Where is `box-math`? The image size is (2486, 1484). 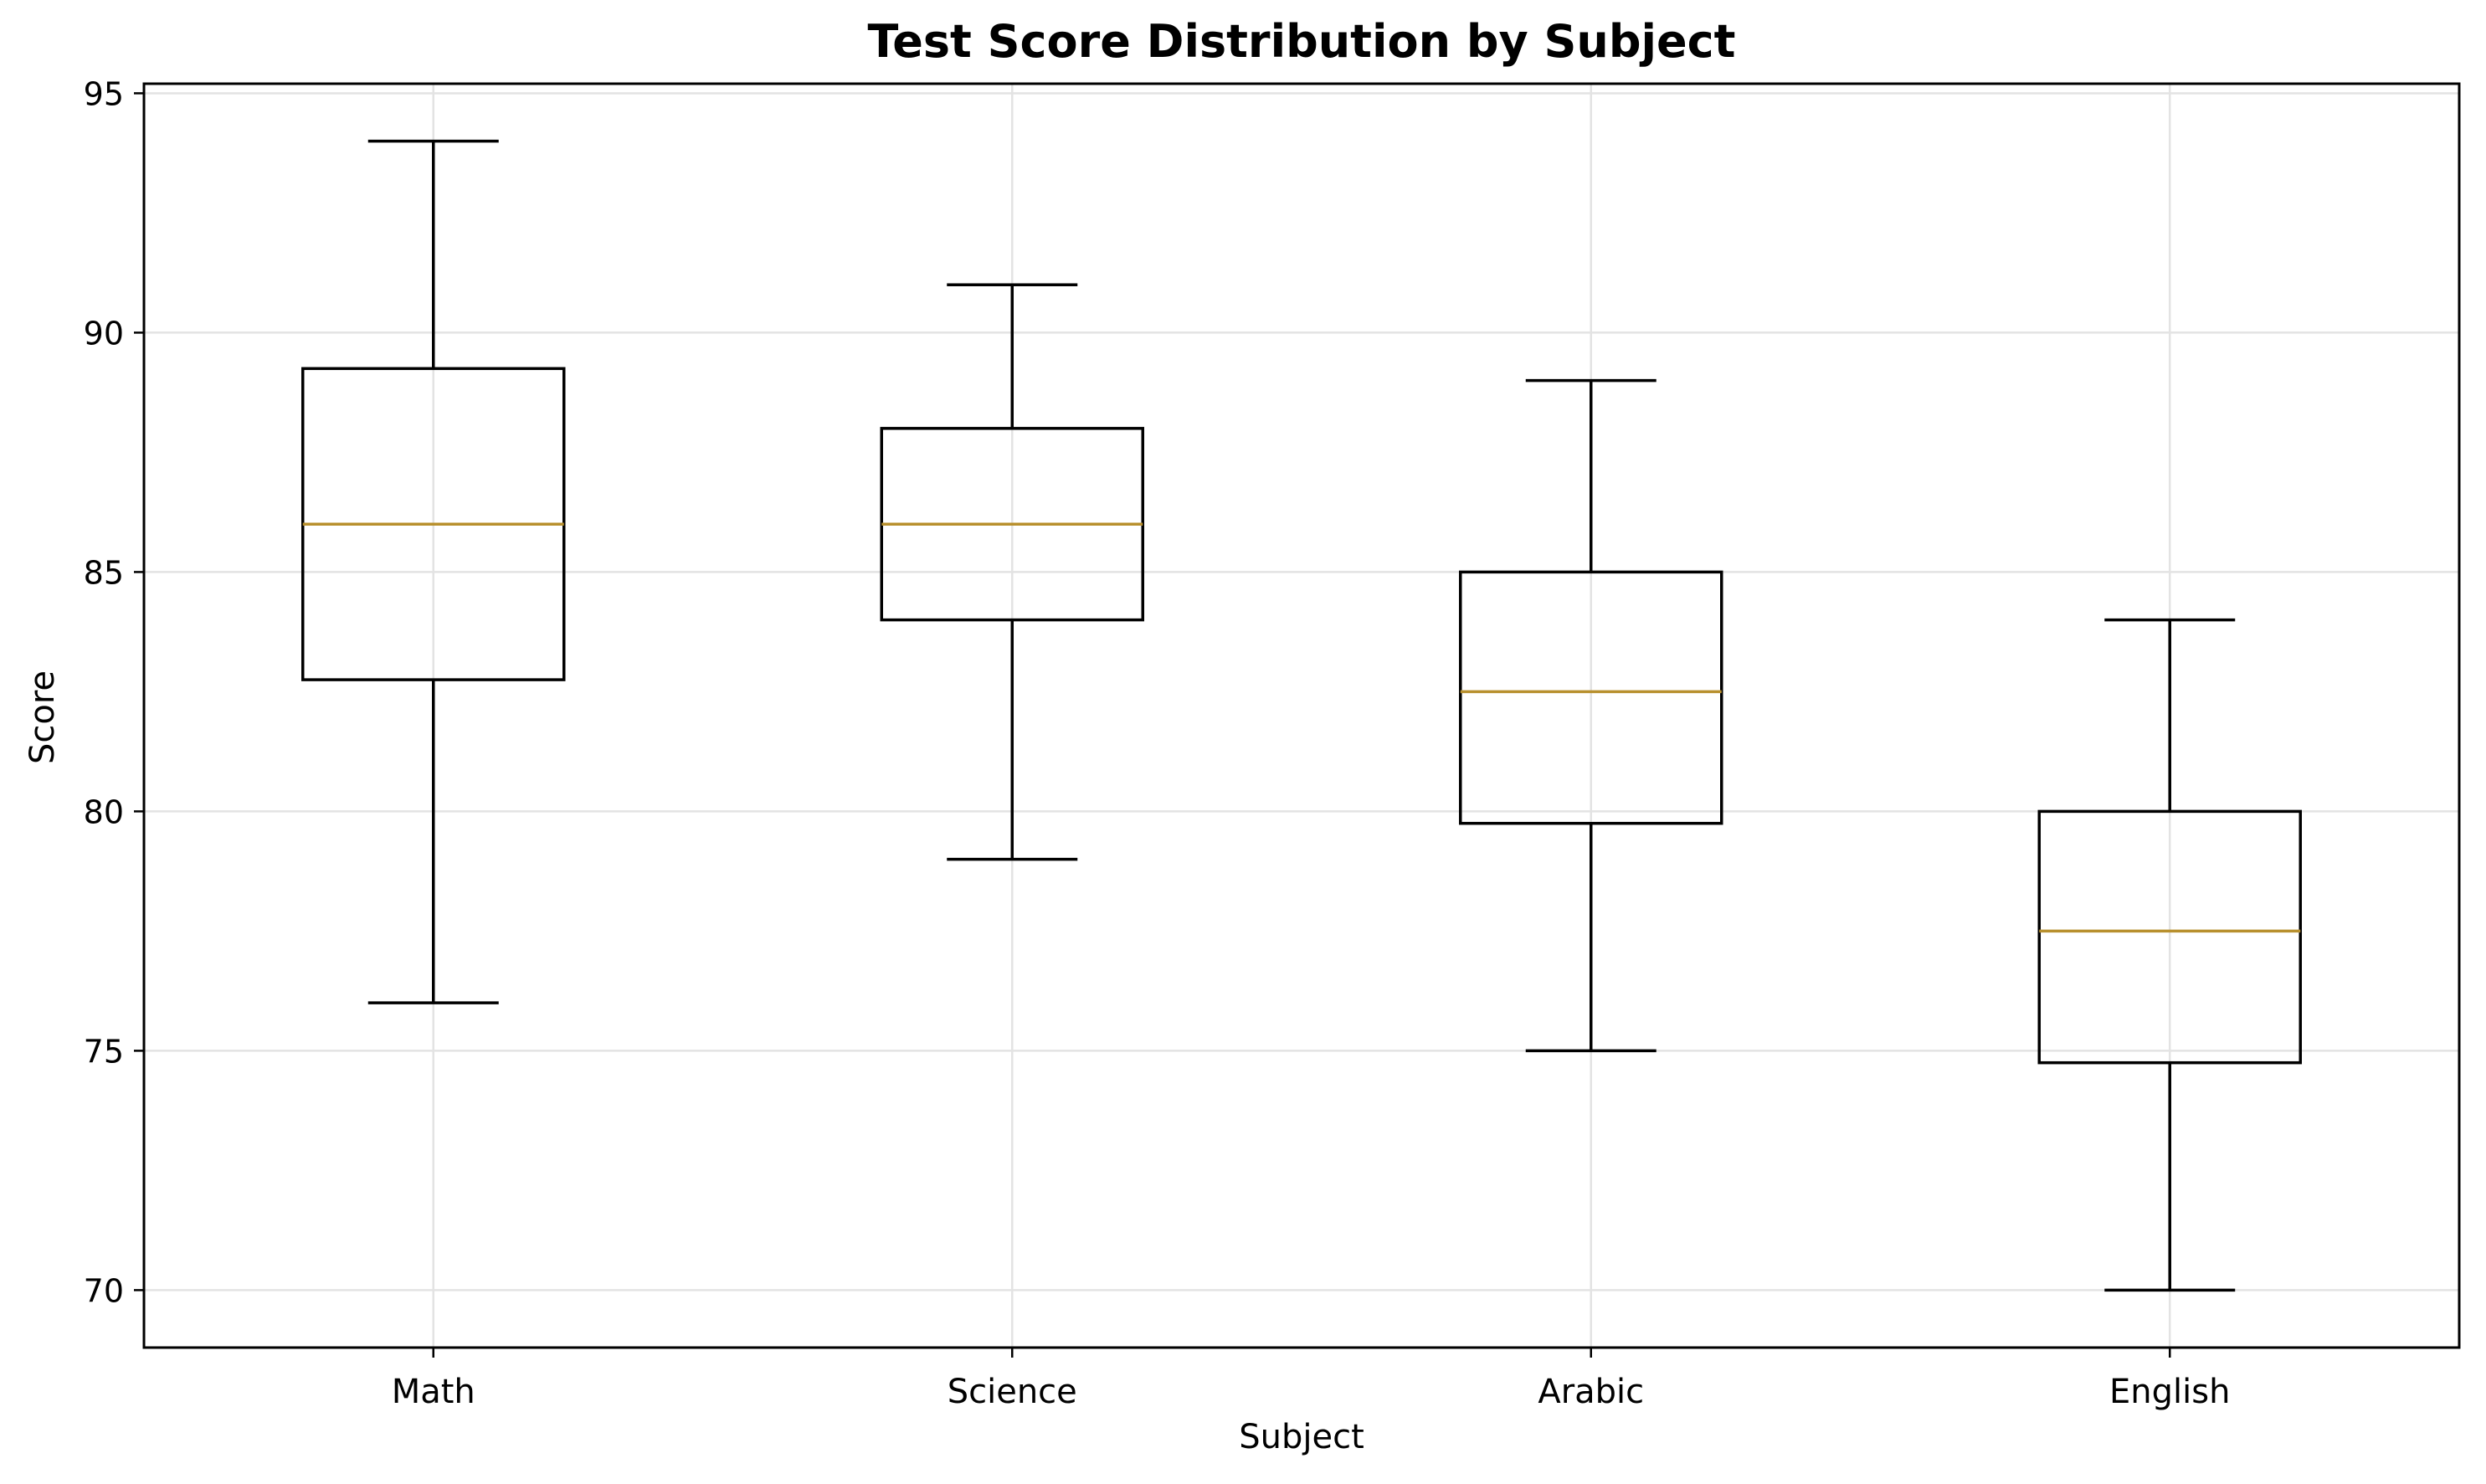 box-math is located at coordinates (434, 571).